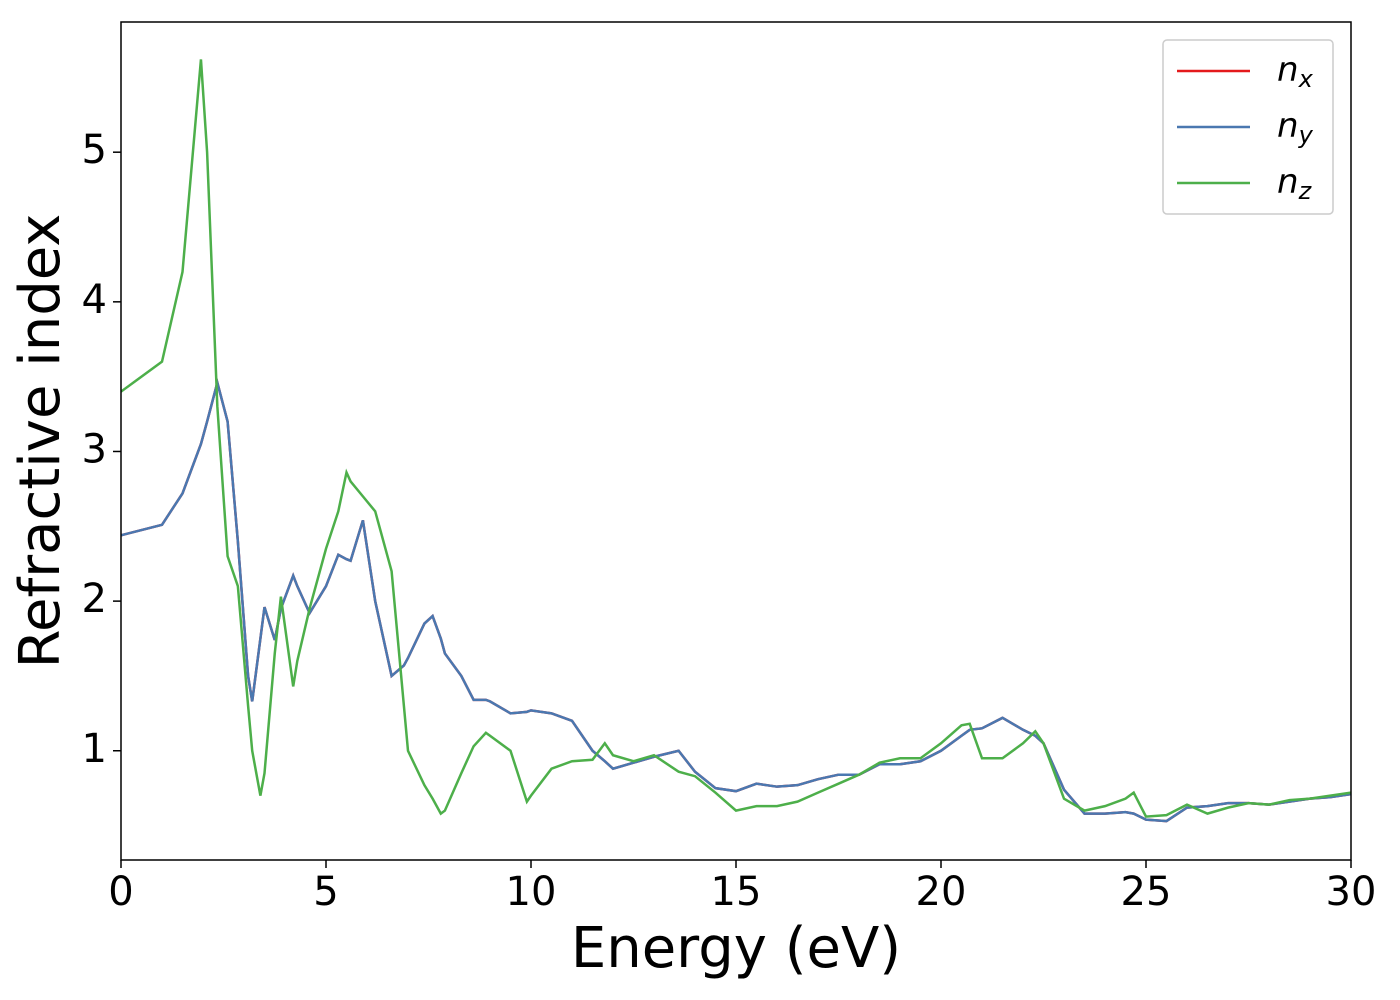  Describe the element at coordinates (94, 749) in the screenshot. I see `y-tick-label: 1` at that location.